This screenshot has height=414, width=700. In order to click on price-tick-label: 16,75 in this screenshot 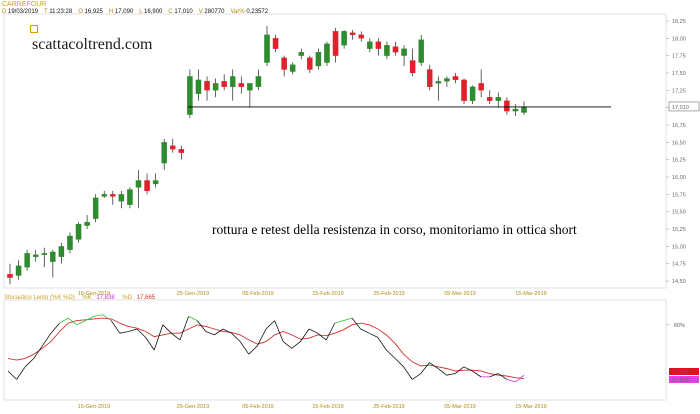, I will do `click(679, 126)`.